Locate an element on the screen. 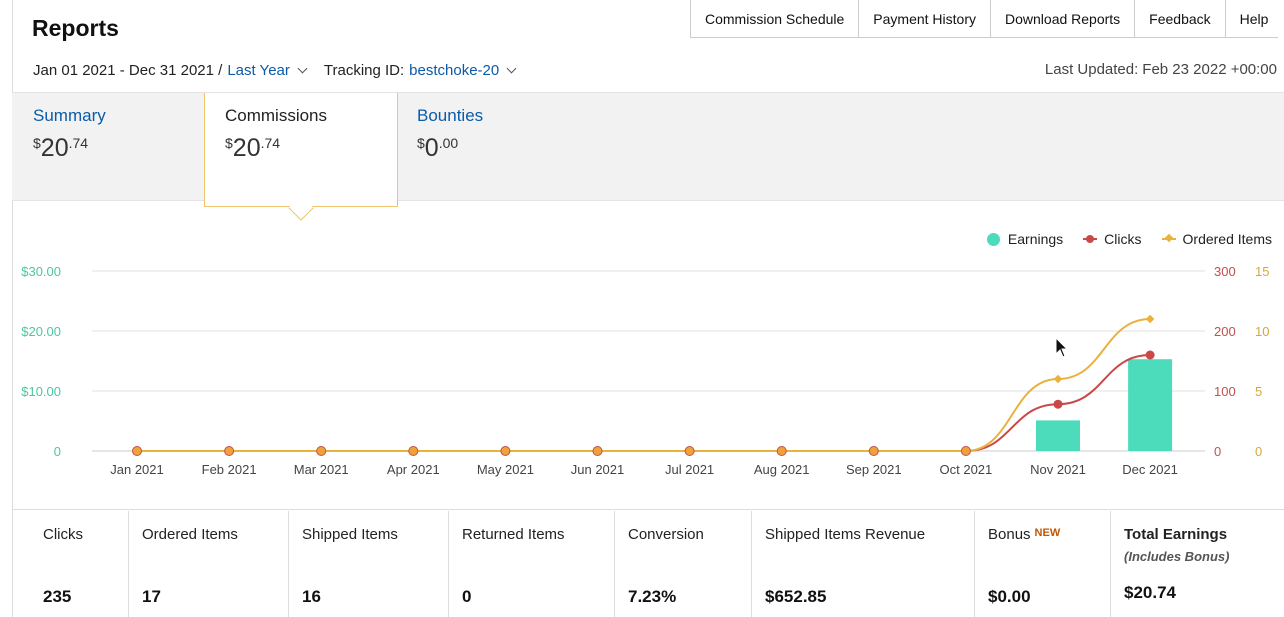  amount-whole: 0 is located at coordinates (431, 148).